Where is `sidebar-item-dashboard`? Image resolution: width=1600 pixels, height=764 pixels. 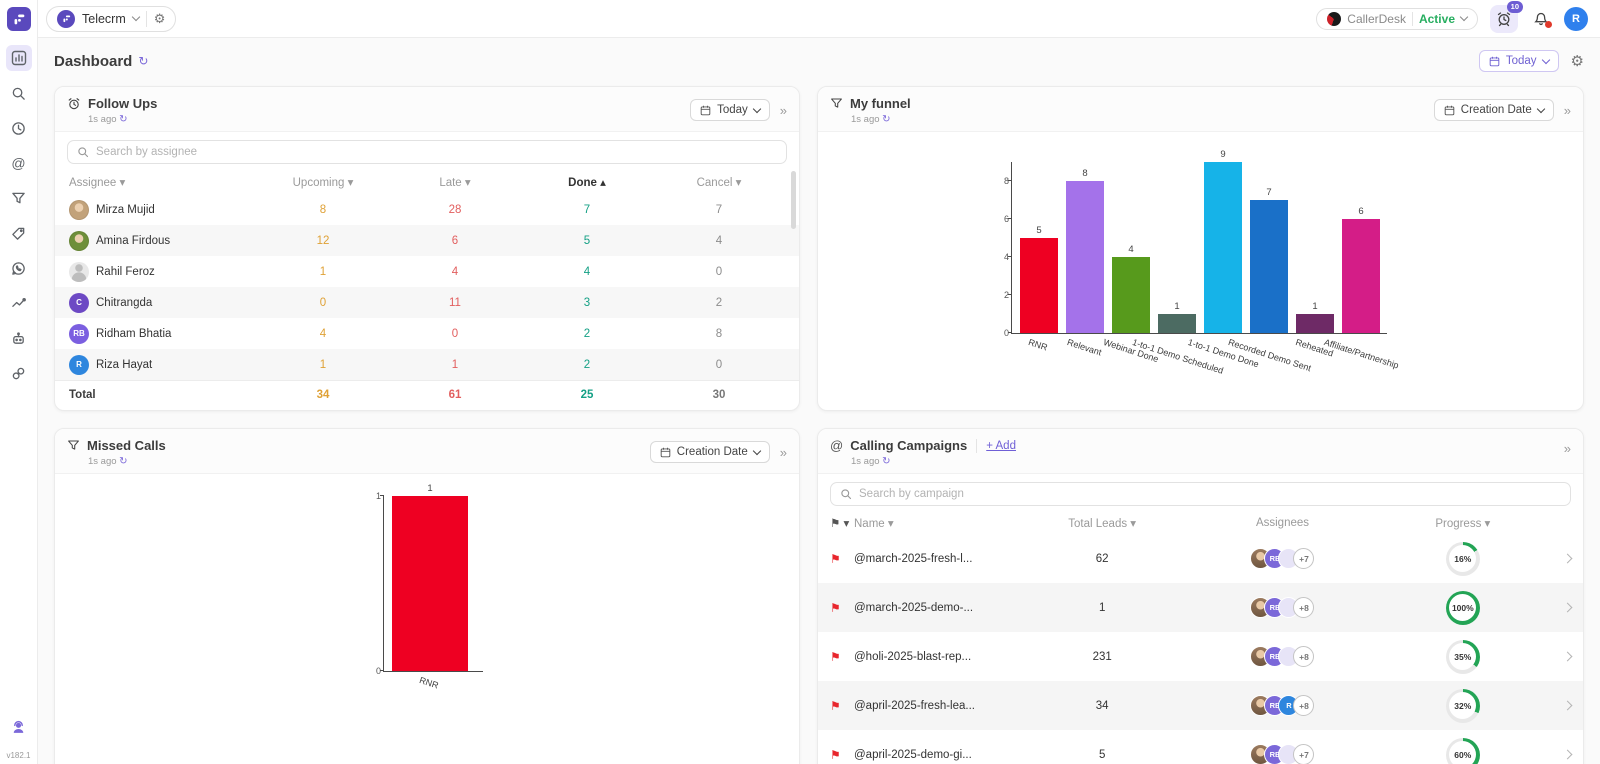 sidebar-item-dashboard is located at coordinates (18, 58).